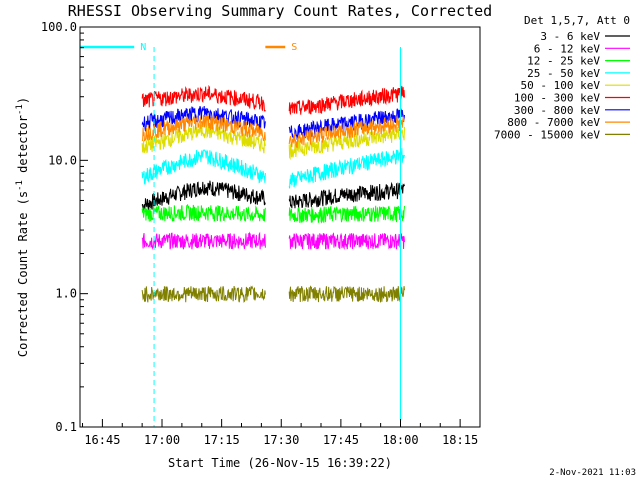 The image size is (640, 480). I want to click on legend-entry: 50 - 100 keV, so click(575, 85).